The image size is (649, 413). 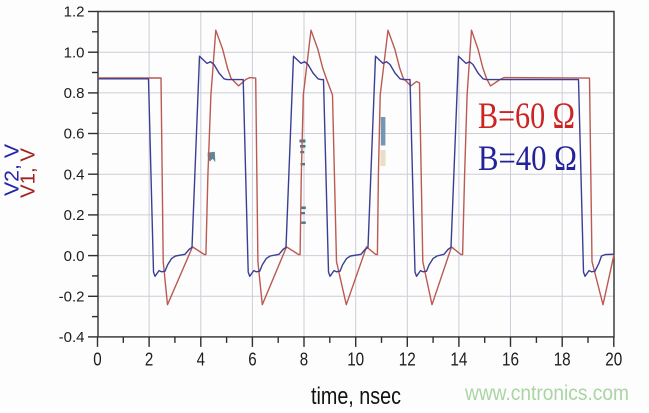 What do you see at coordinates (72, 297) in the screenshot?
I see `svg-text: -0.2` at bounding box center [72, 297].